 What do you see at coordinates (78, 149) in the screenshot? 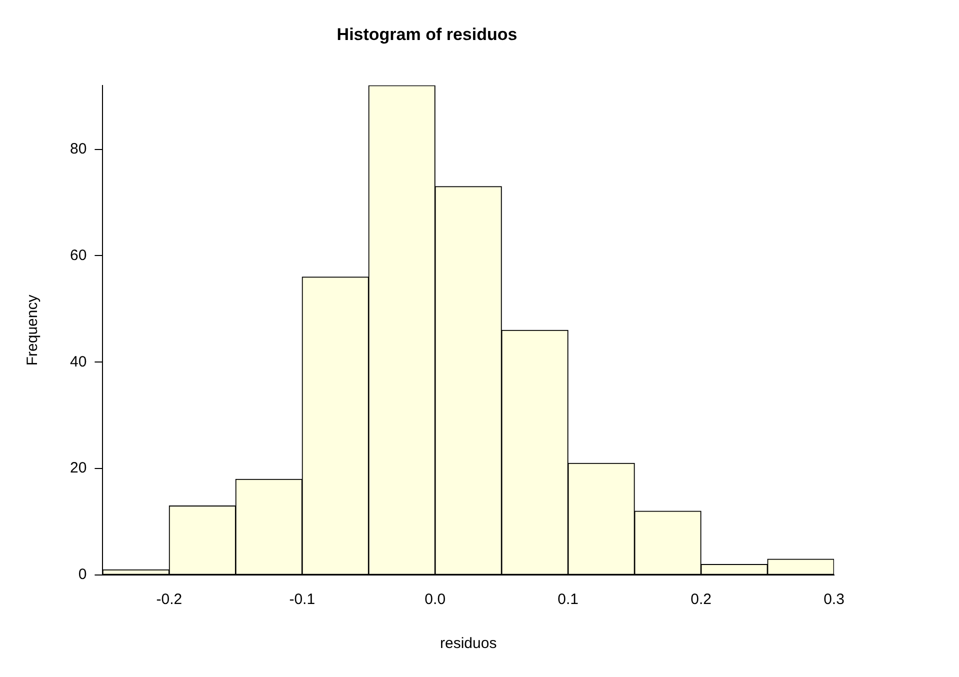
I see `y-tick-label: 80` at bounding box center [78, 149].